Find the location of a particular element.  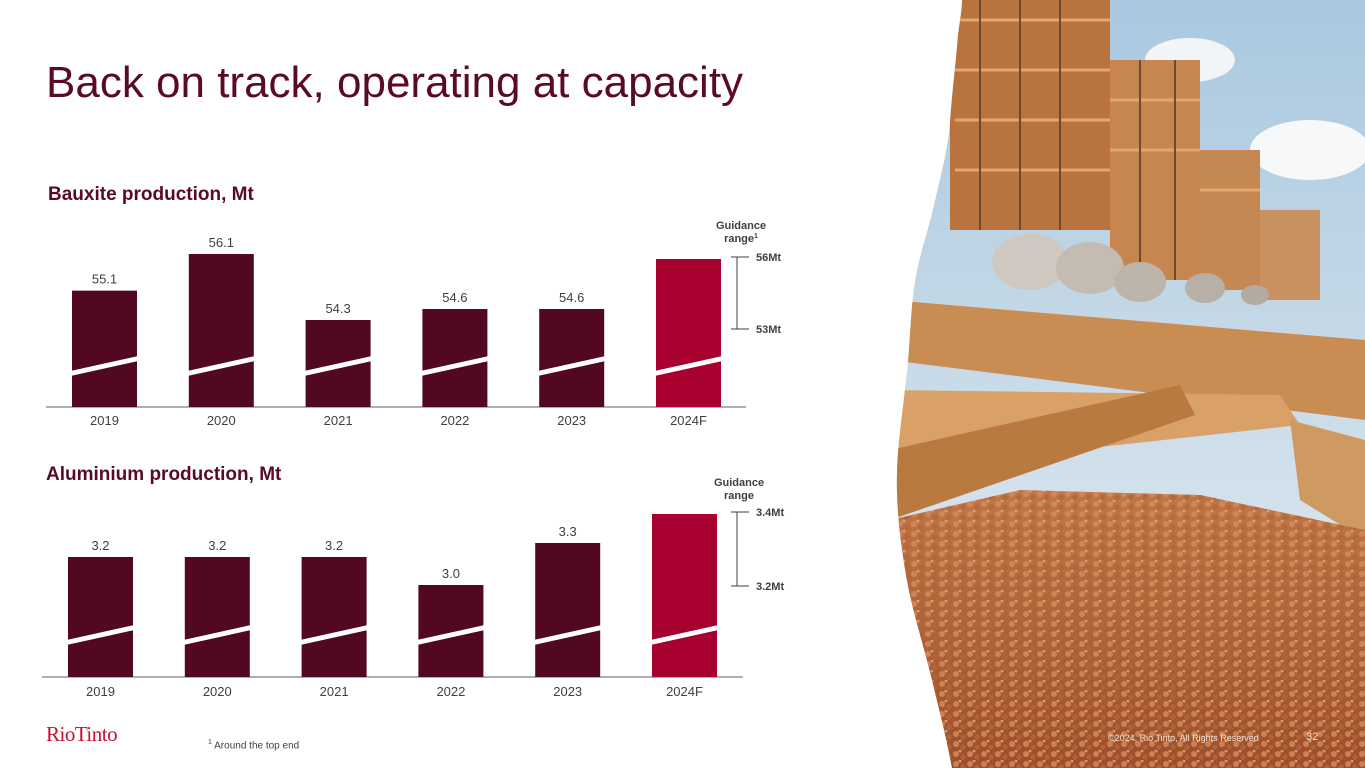

data-label: 55.1 is located at coordinates (104, 279).